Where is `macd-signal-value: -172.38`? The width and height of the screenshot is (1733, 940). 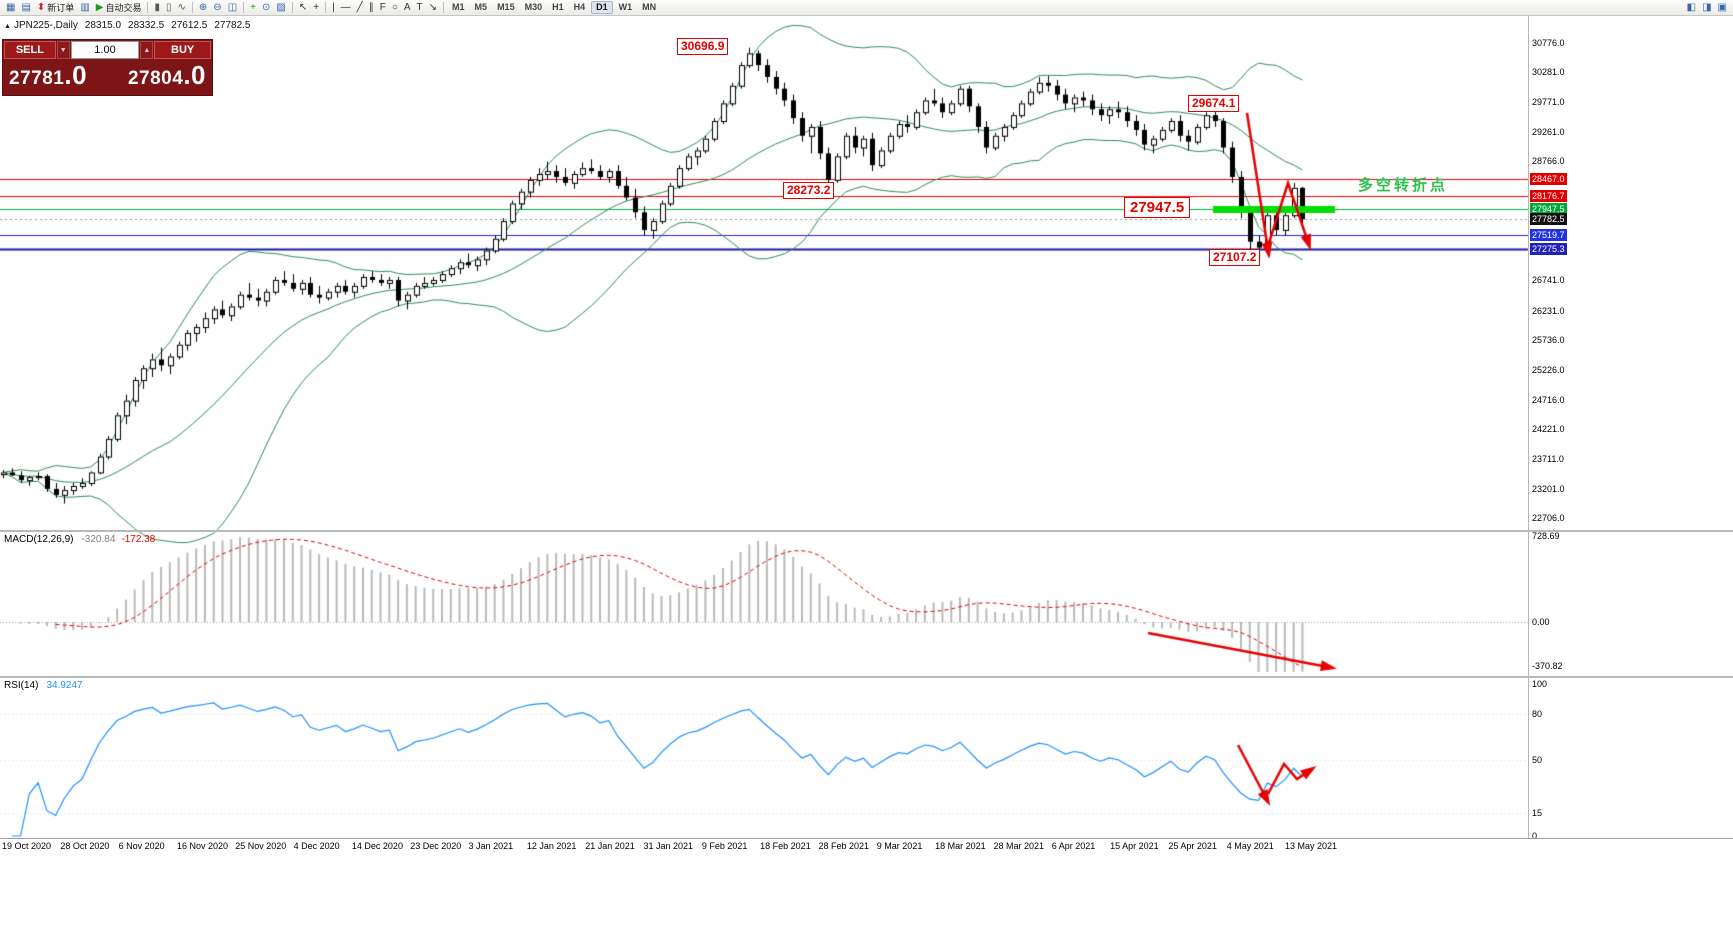
macd-signal-value: -172.38 is located at coordinates (138, 539).